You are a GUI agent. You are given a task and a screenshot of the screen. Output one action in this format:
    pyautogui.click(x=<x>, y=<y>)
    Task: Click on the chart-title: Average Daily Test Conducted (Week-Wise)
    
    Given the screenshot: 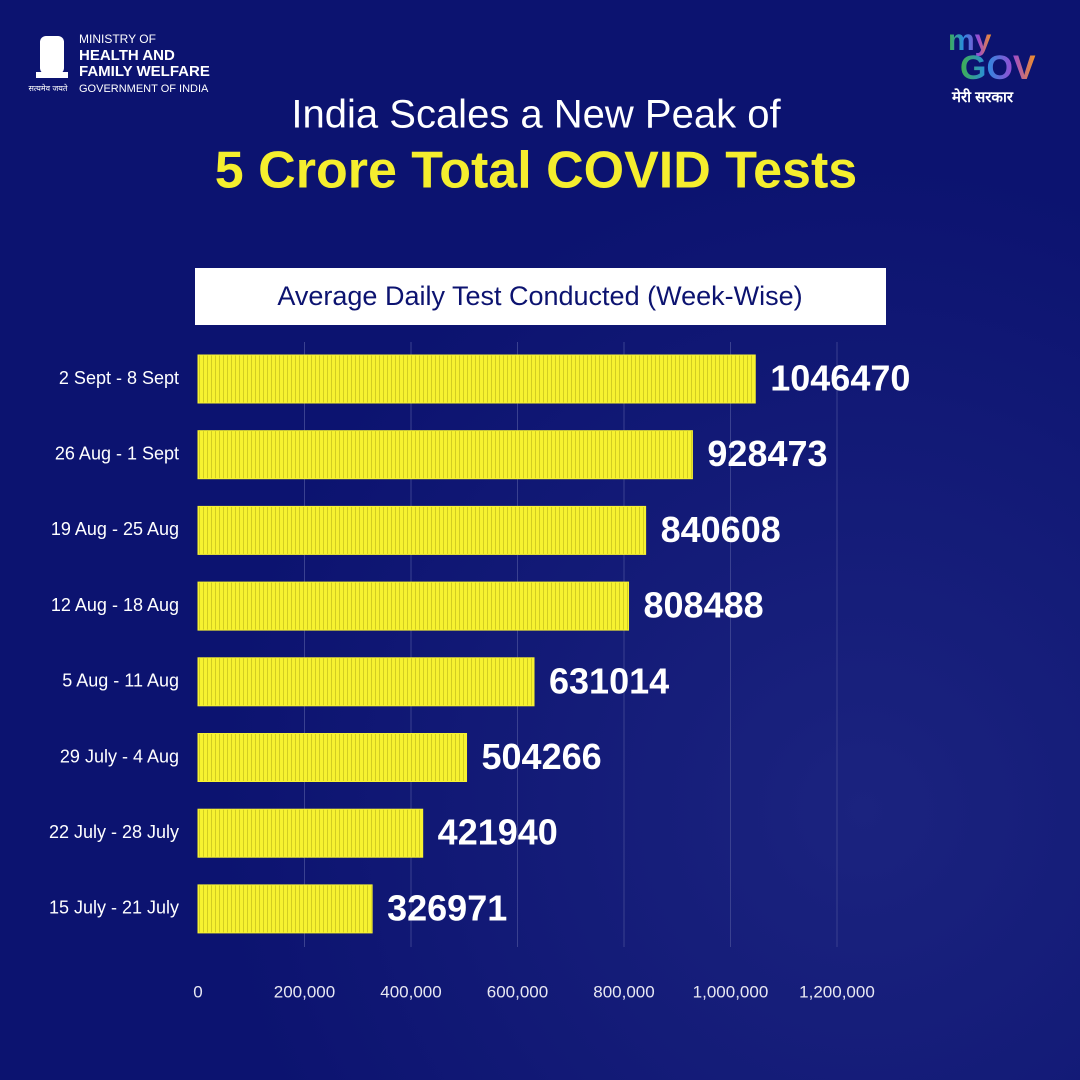 What is the action you would take?
    pyautogui.click(x=539, y=296)
    